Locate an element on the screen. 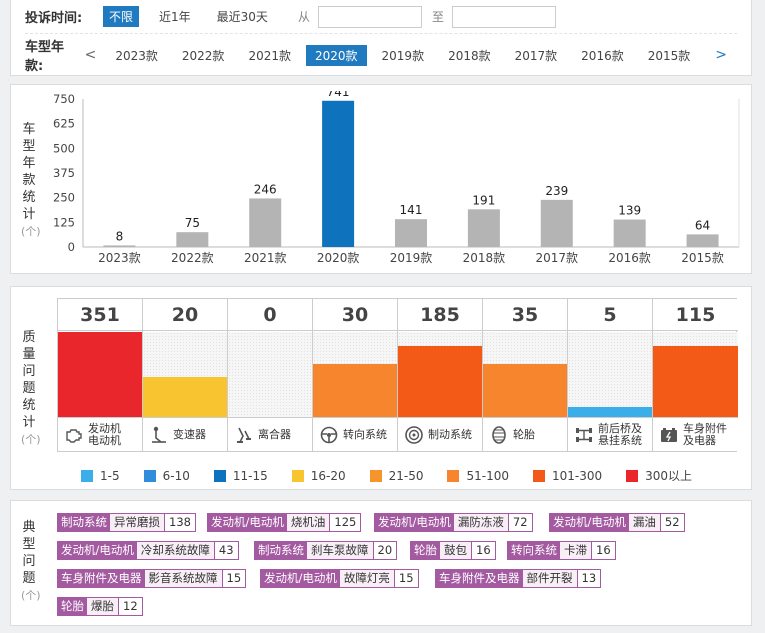  quality-column: 351 发动机 电动机 is located at coordinates (100, 375).